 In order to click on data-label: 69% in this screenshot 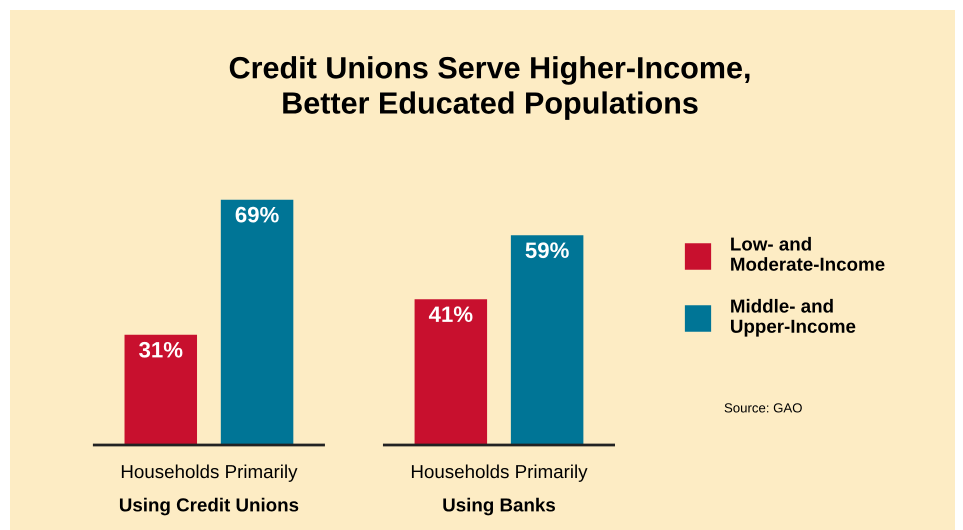, I will do `click(257, 214)`.